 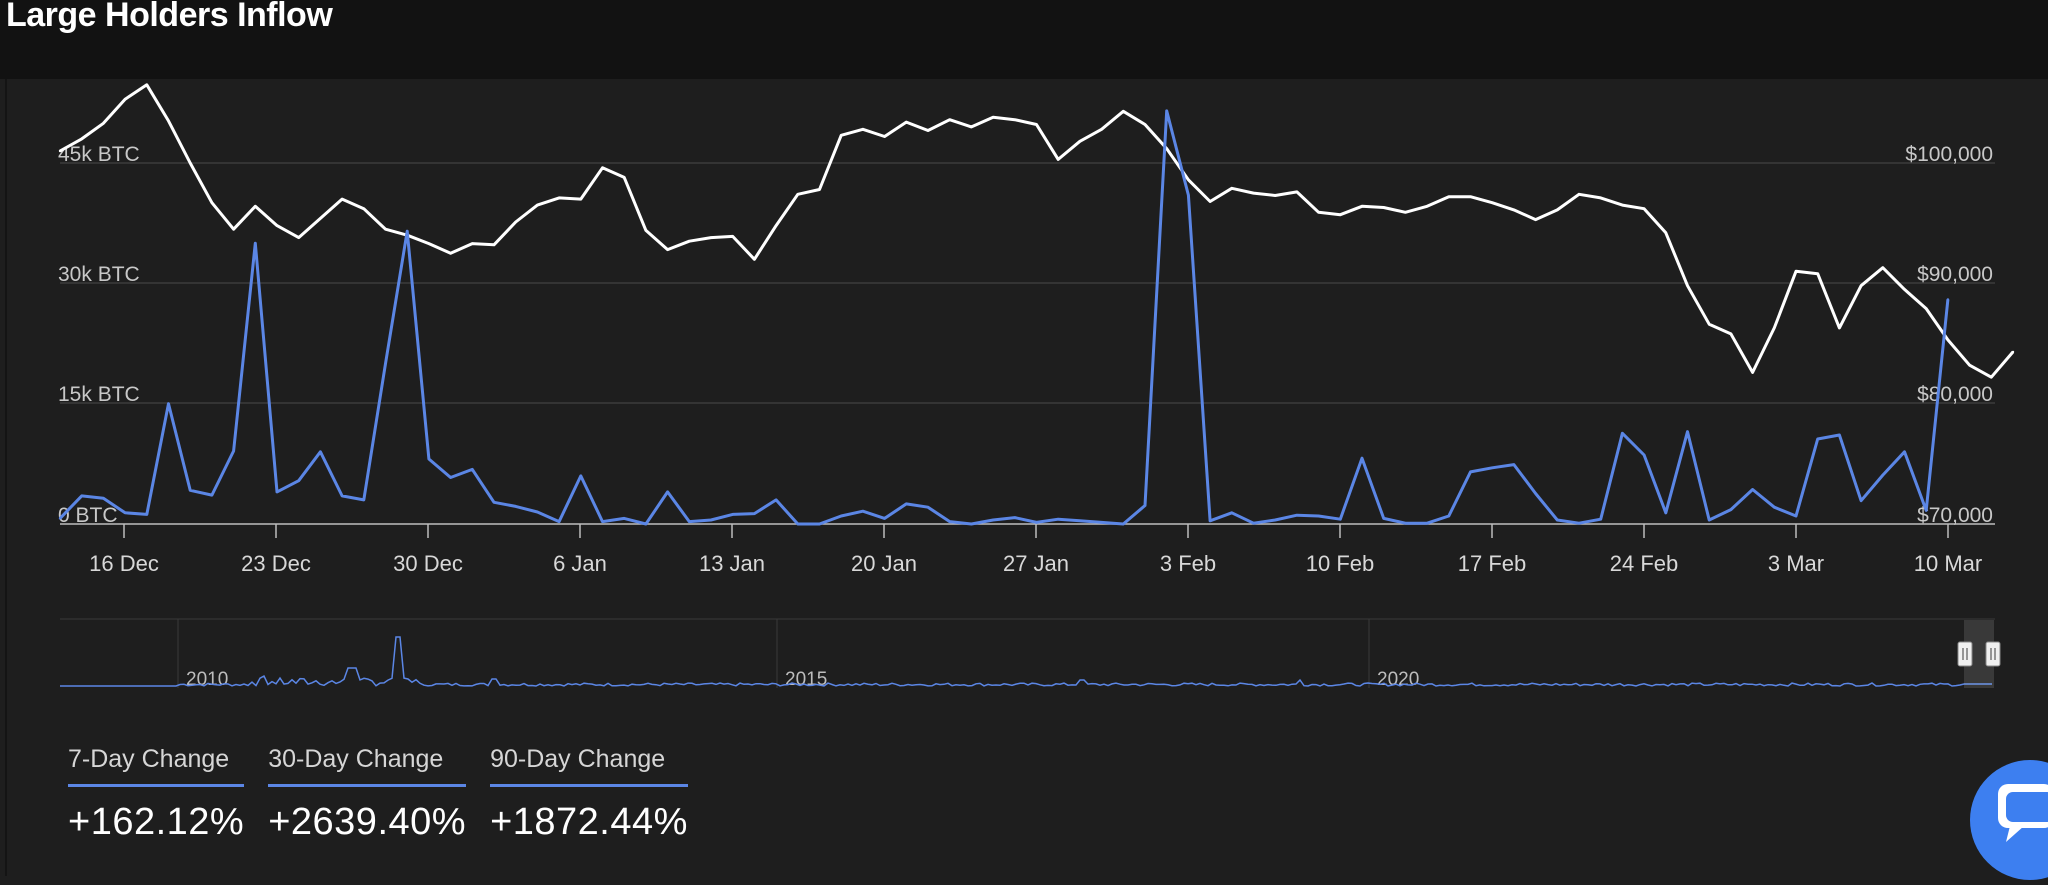 I want to click on navigator-left-handle, so click(x=1965, y=654).